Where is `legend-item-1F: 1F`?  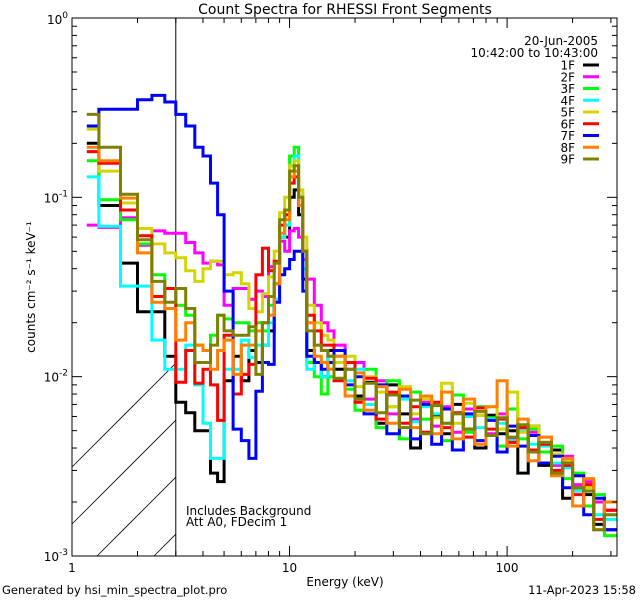
legend-item-1F: 1F is located at coordinates (579, 66).